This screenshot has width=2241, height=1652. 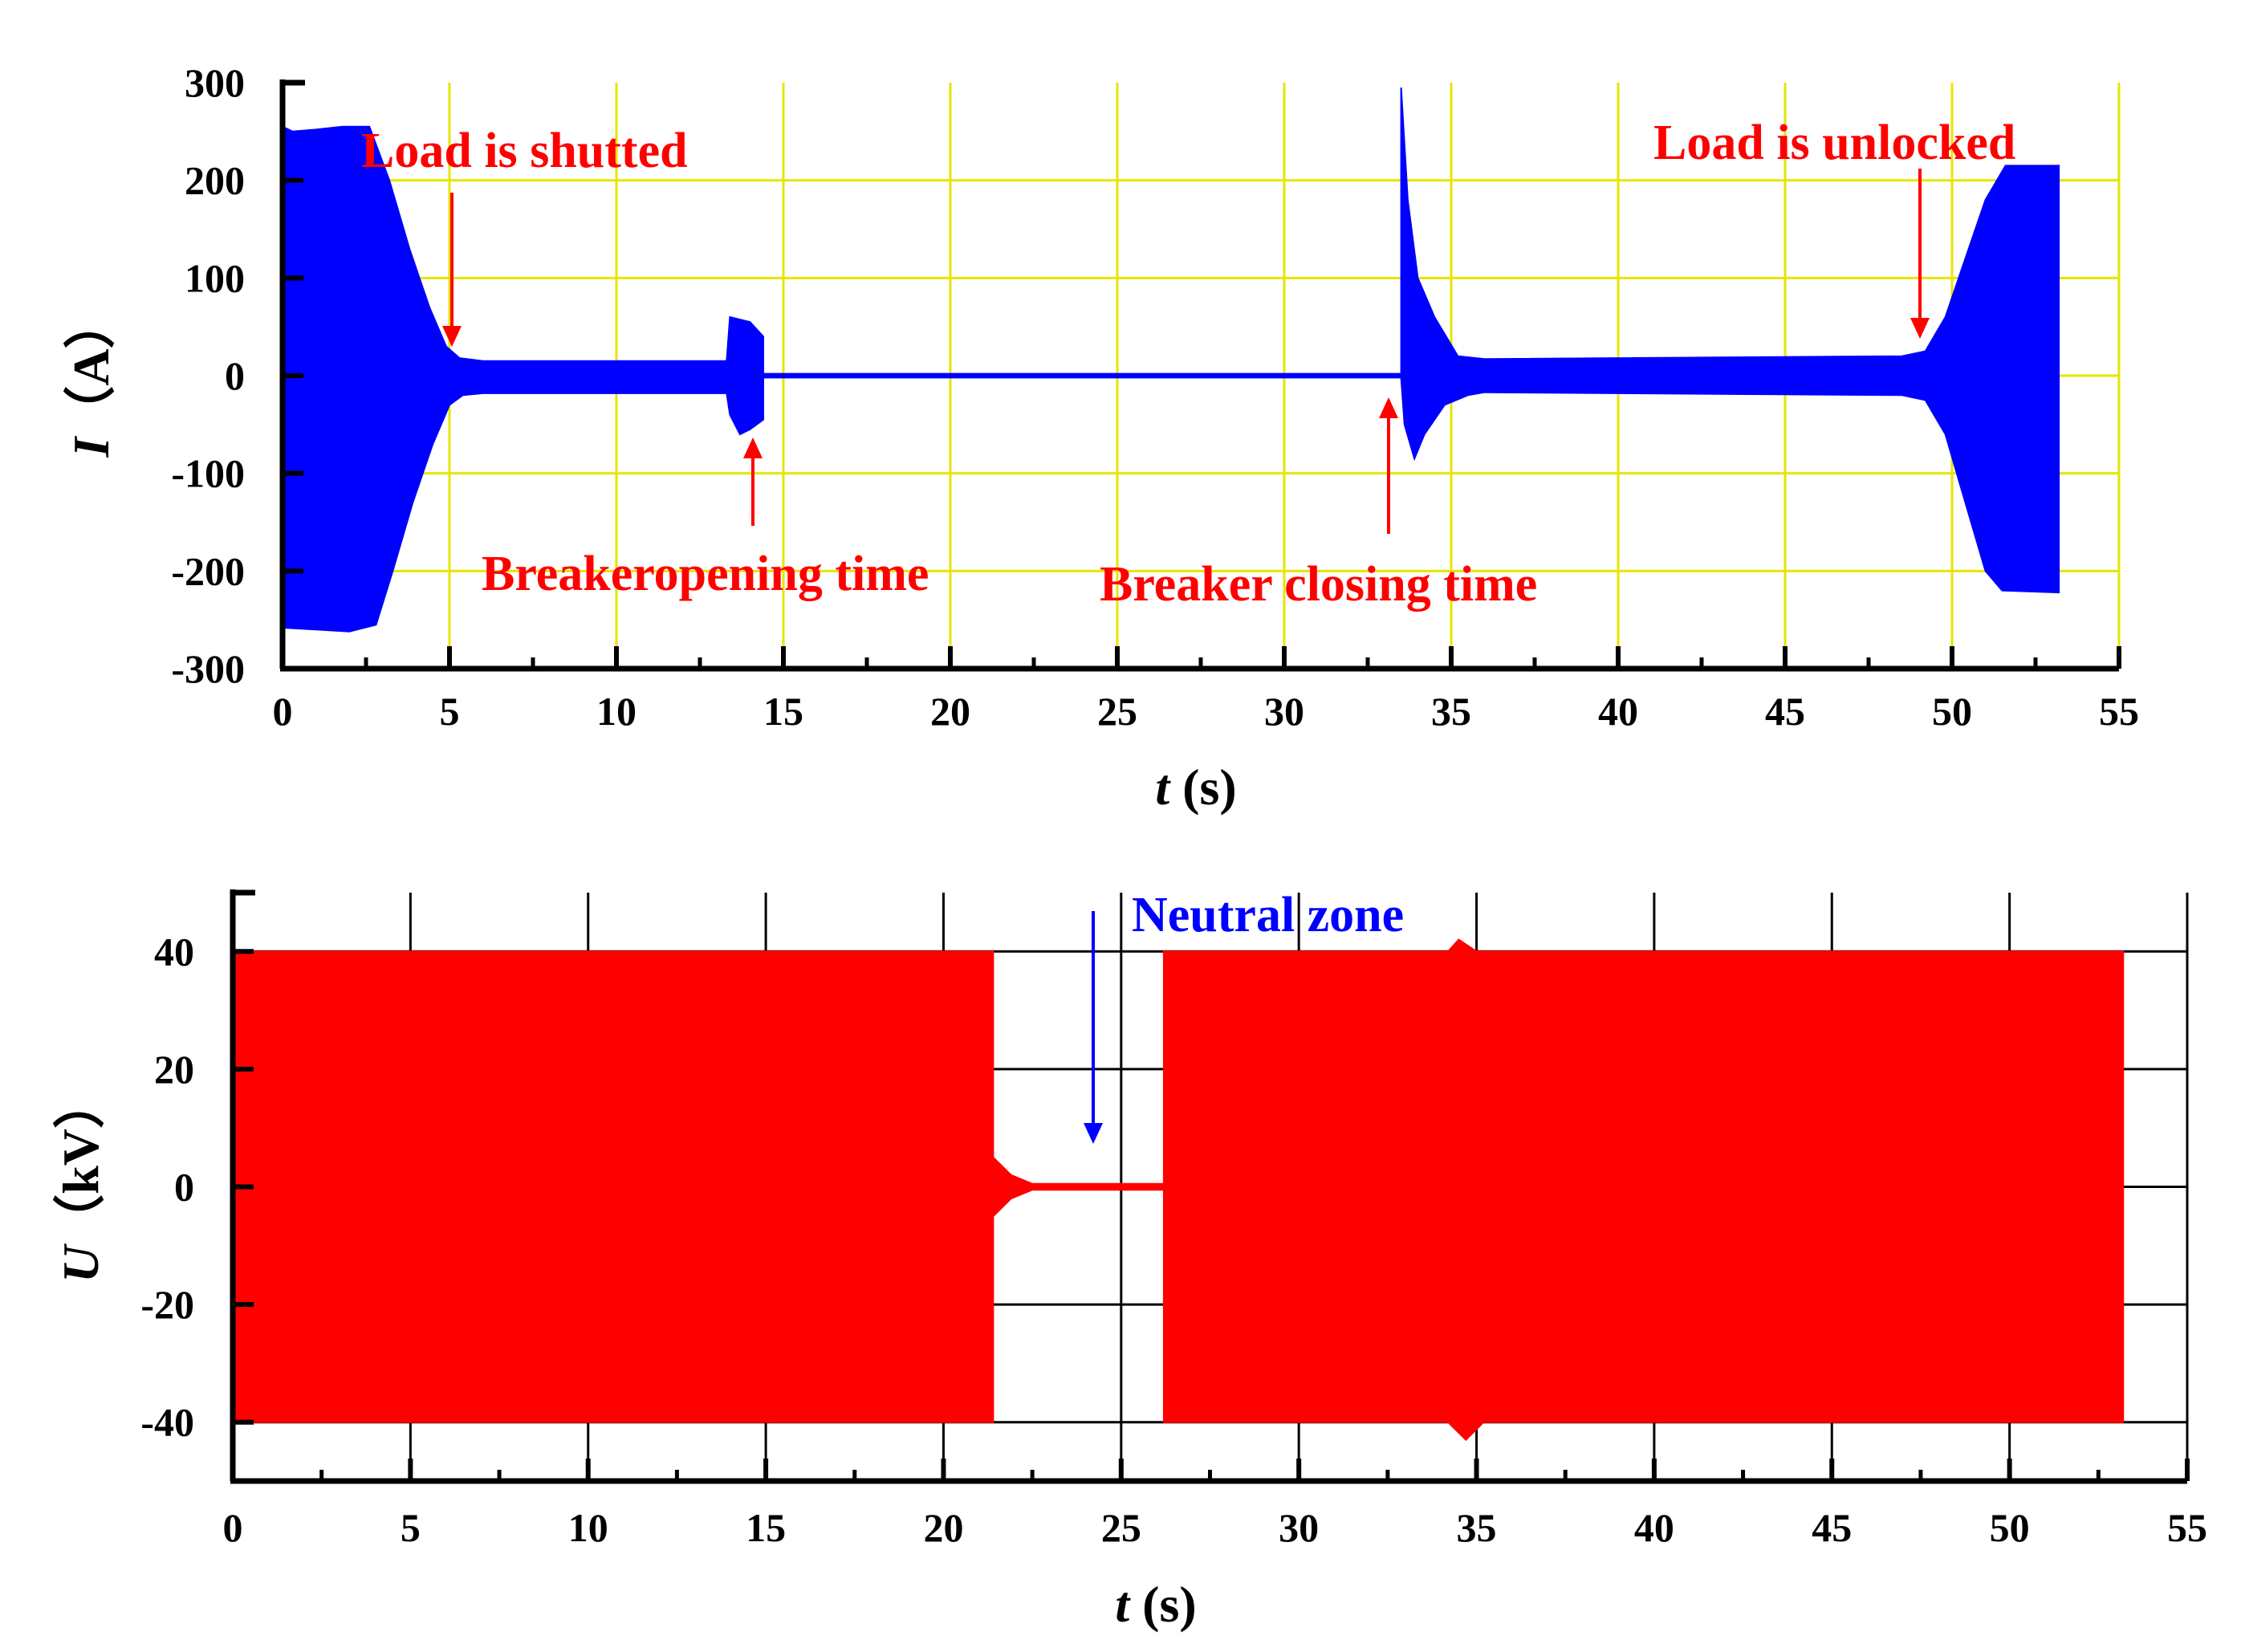 What do you see at coordinates (174, 951) in the screenshot?
I see `y-tick-label: 40` at bounding box center [174, 951].